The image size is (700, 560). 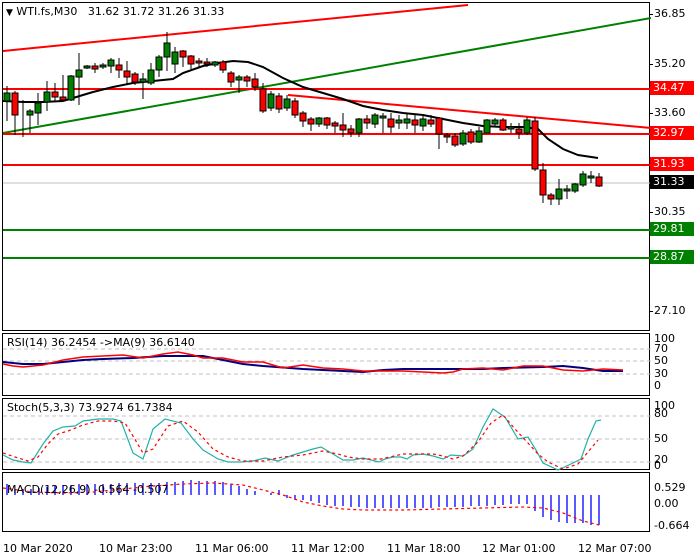 I want to click on ohlc-values: 31.62 31.72 31.26 31.33, so click(x=156, y=11).